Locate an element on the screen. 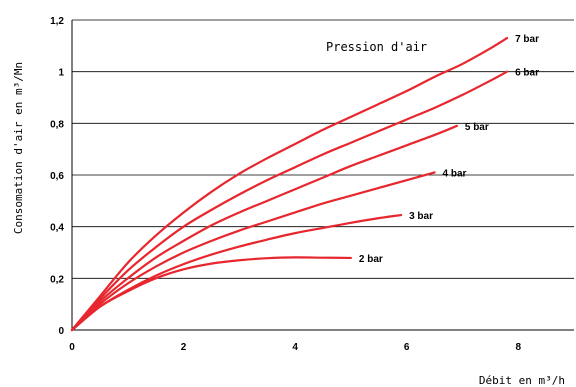 Image resolution: width=576 pixels, height=387 pixels. x-axis-title: Débit en m³/h is located at coordinates (522, 380).